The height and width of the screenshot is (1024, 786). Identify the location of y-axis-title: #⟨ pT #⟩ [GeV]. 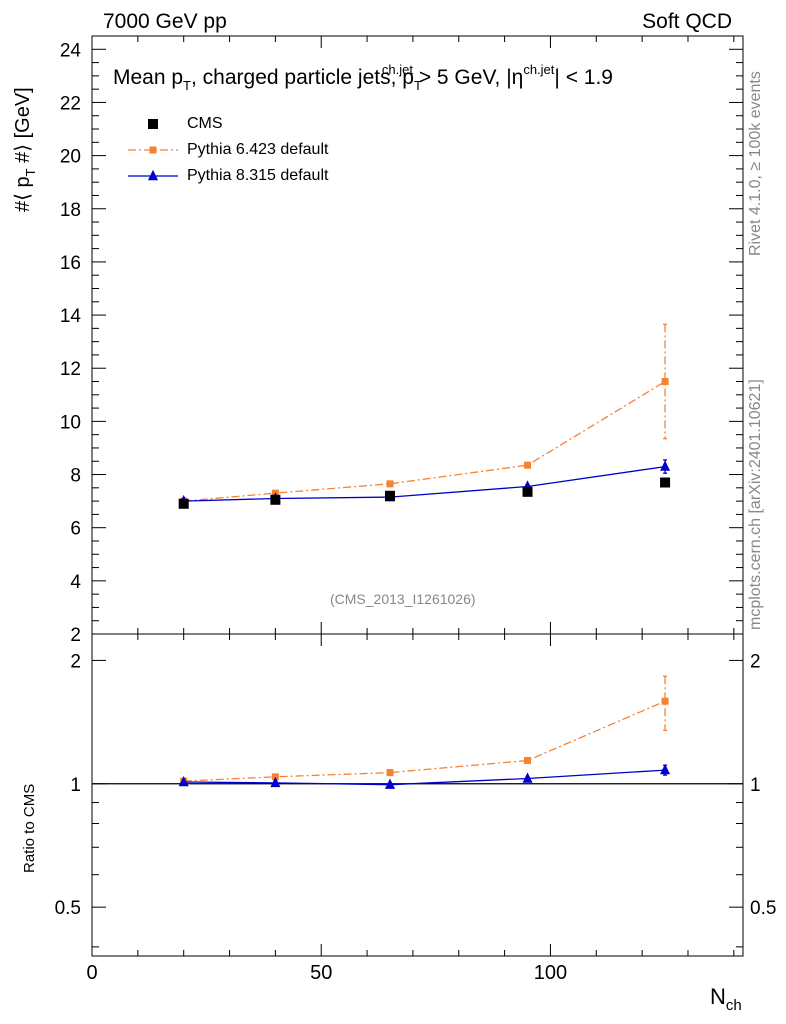
(24, 149).